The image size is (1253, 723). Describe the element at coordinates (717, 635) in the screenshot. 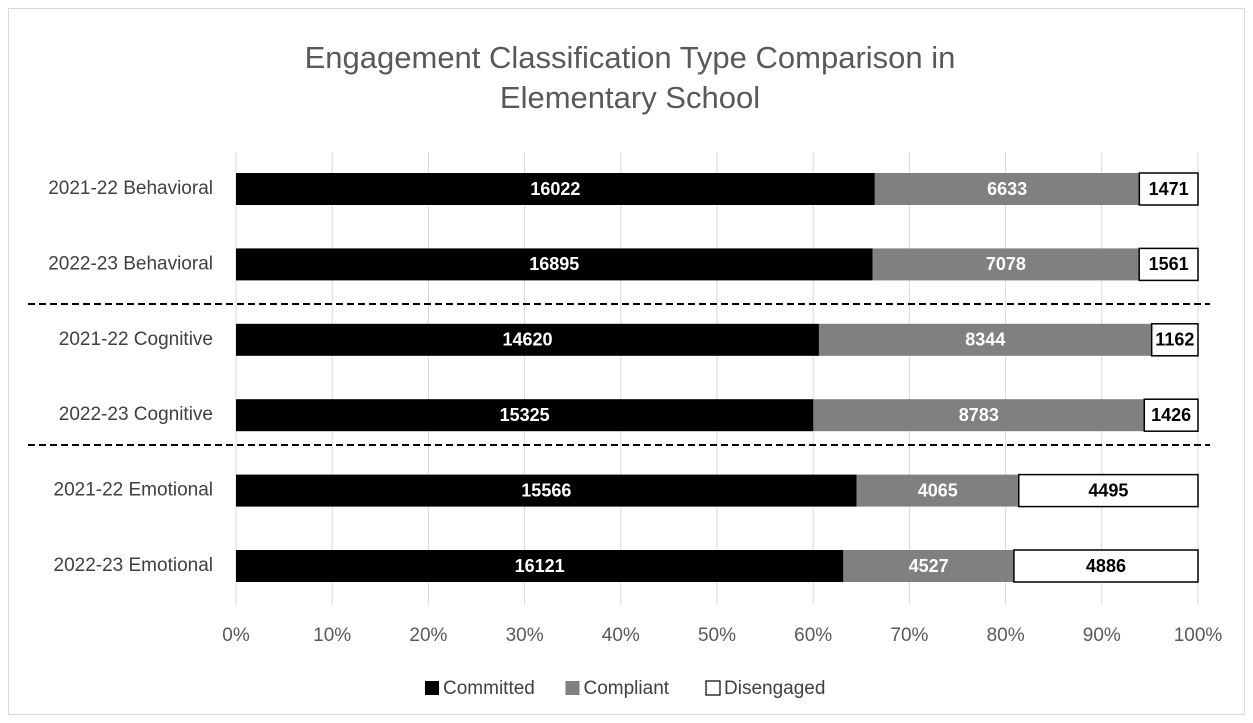

I see `x-tick-label: 50%` at that location.